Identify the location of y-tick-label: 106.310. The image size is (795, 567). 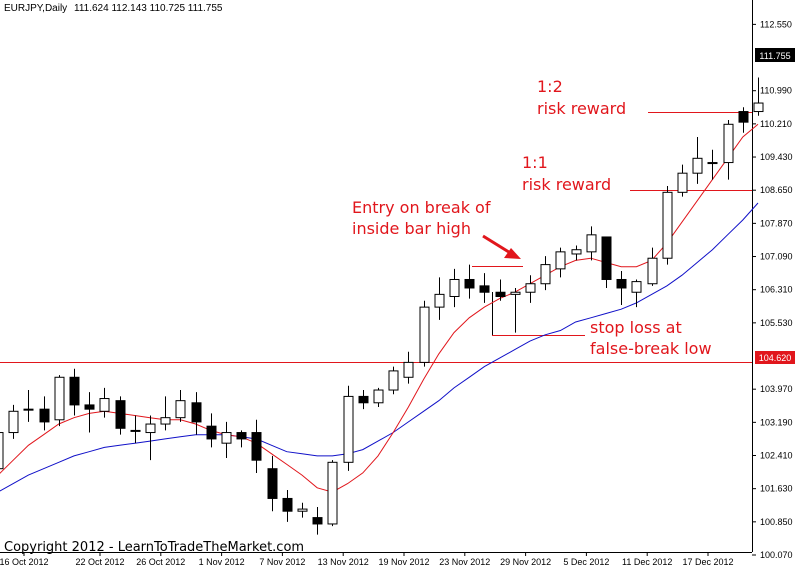
(776, 290).